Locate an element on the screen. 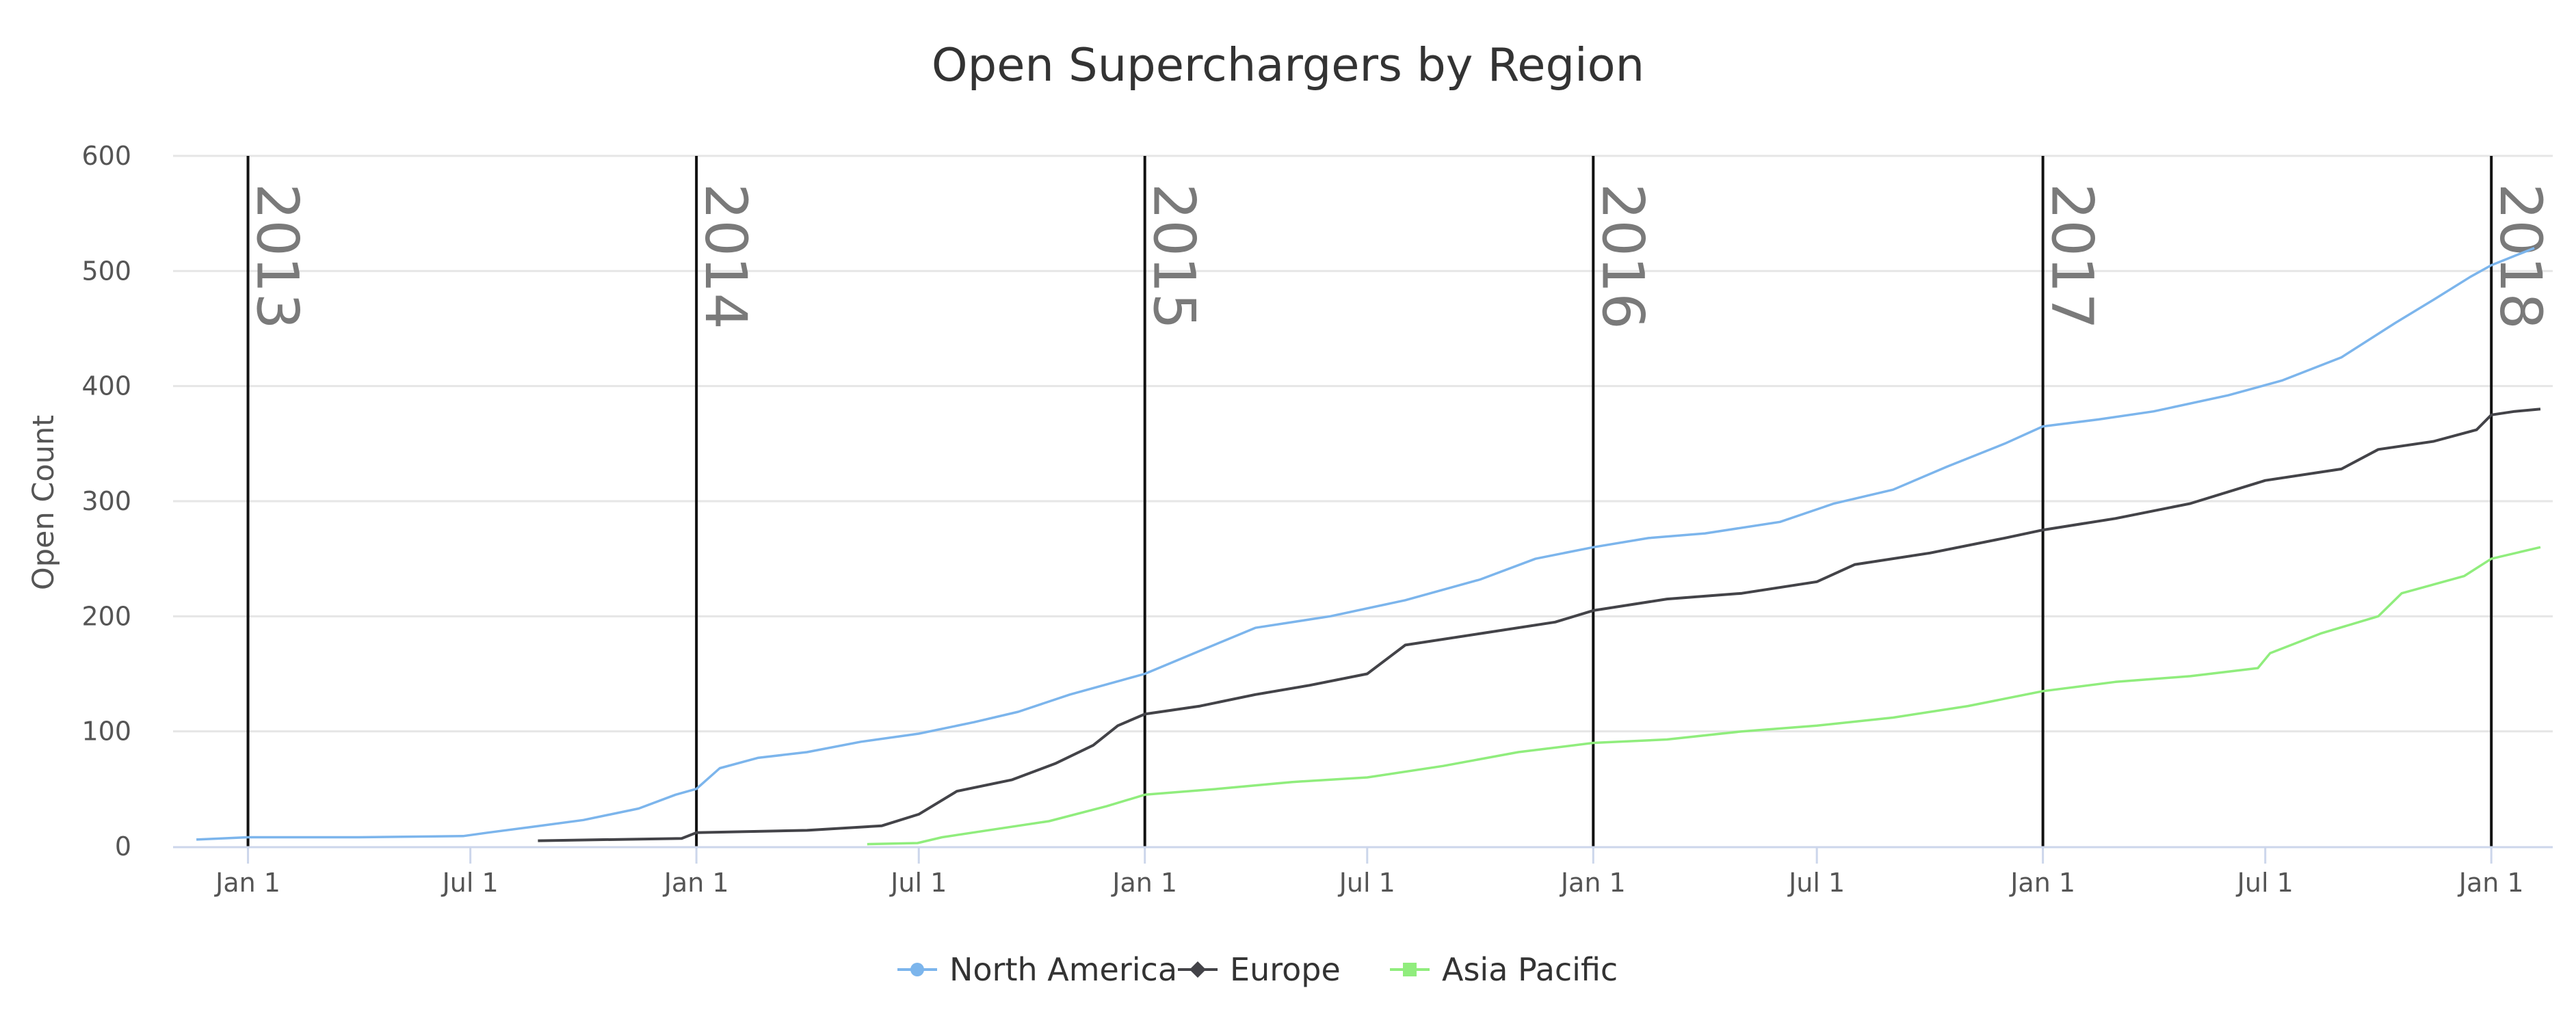  legend-item-asia-pacific: Asia Pacific is located at coordinates (1504, 969).